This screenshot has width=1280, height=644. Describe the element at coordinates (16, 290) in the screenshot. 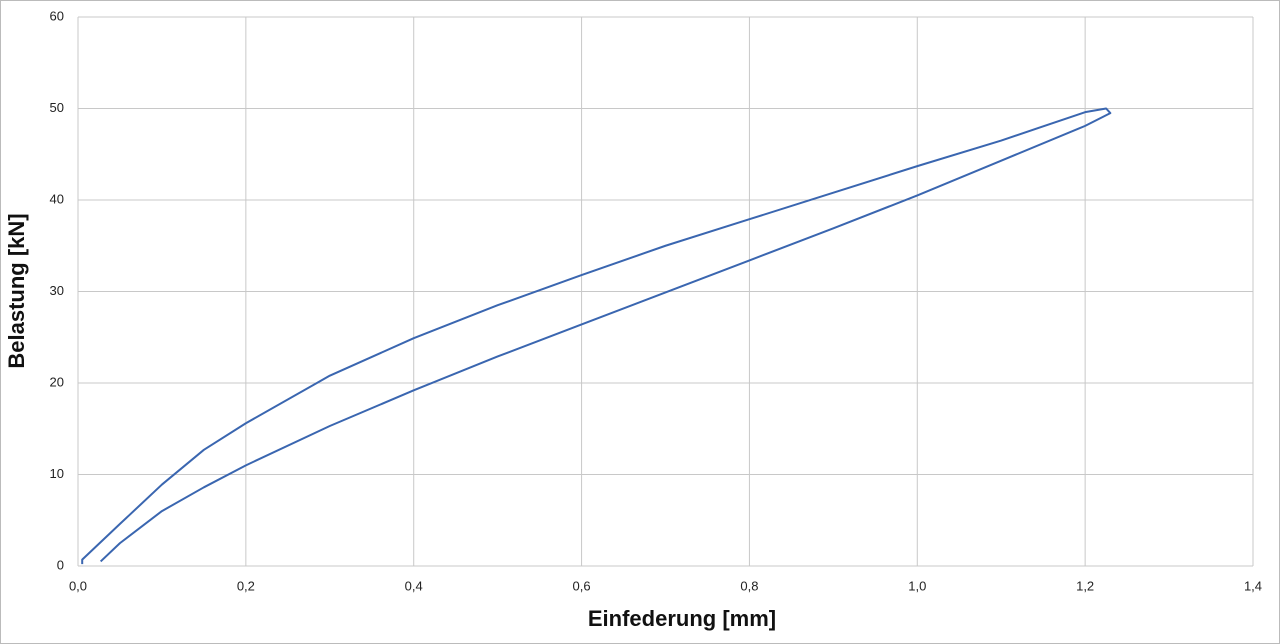

I see `y-axis-title: Belastung [kN]` at that location.